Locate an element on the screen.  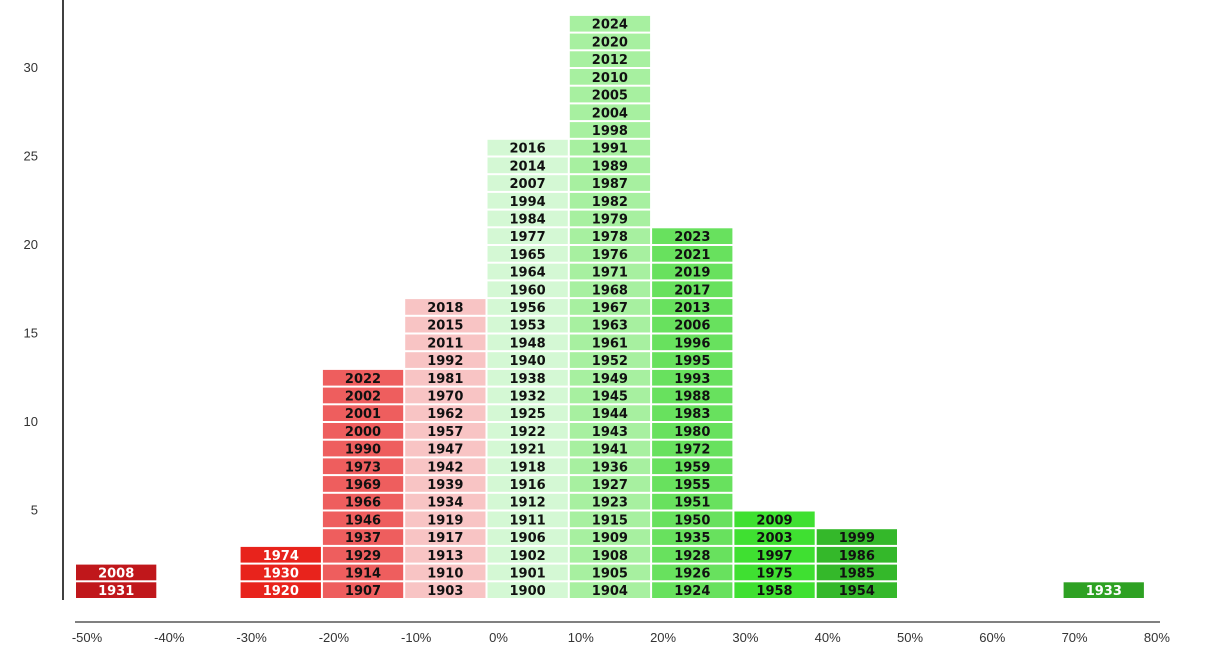
year-label: 1940 is located at coordinates (528, 361).